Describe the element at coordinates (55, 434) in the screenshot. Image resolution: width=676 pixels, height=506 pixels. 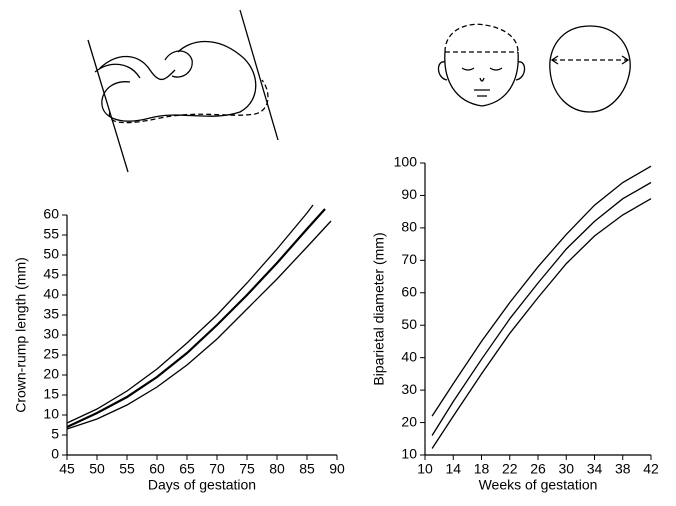
I see `y-tick-label: 5` at that location.